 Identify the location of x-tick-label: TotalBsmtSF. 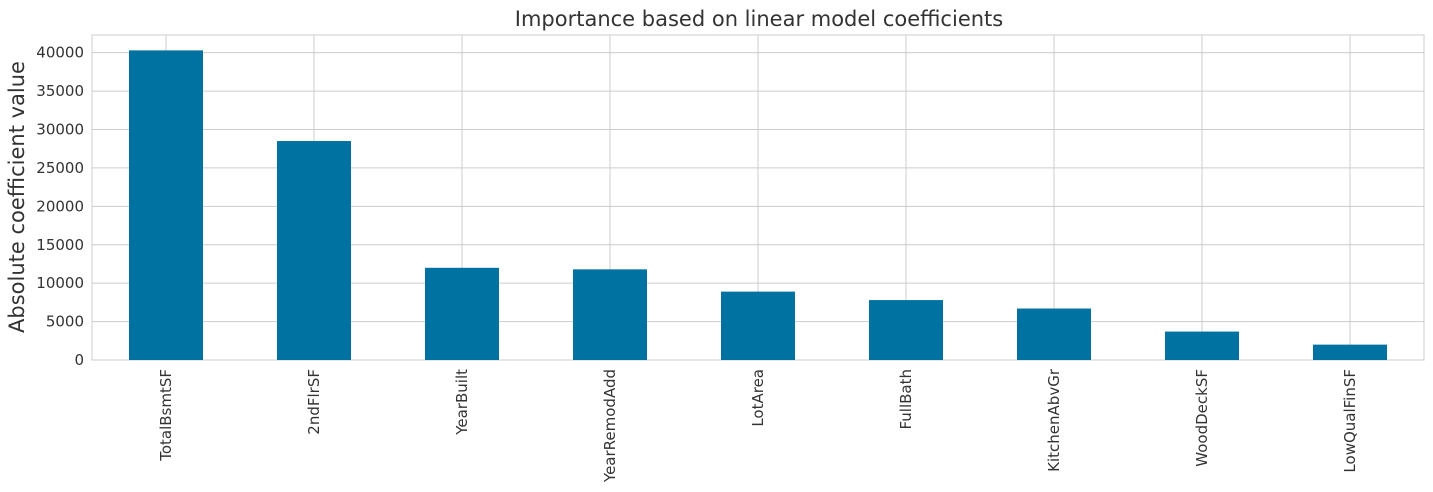
(166, 415).